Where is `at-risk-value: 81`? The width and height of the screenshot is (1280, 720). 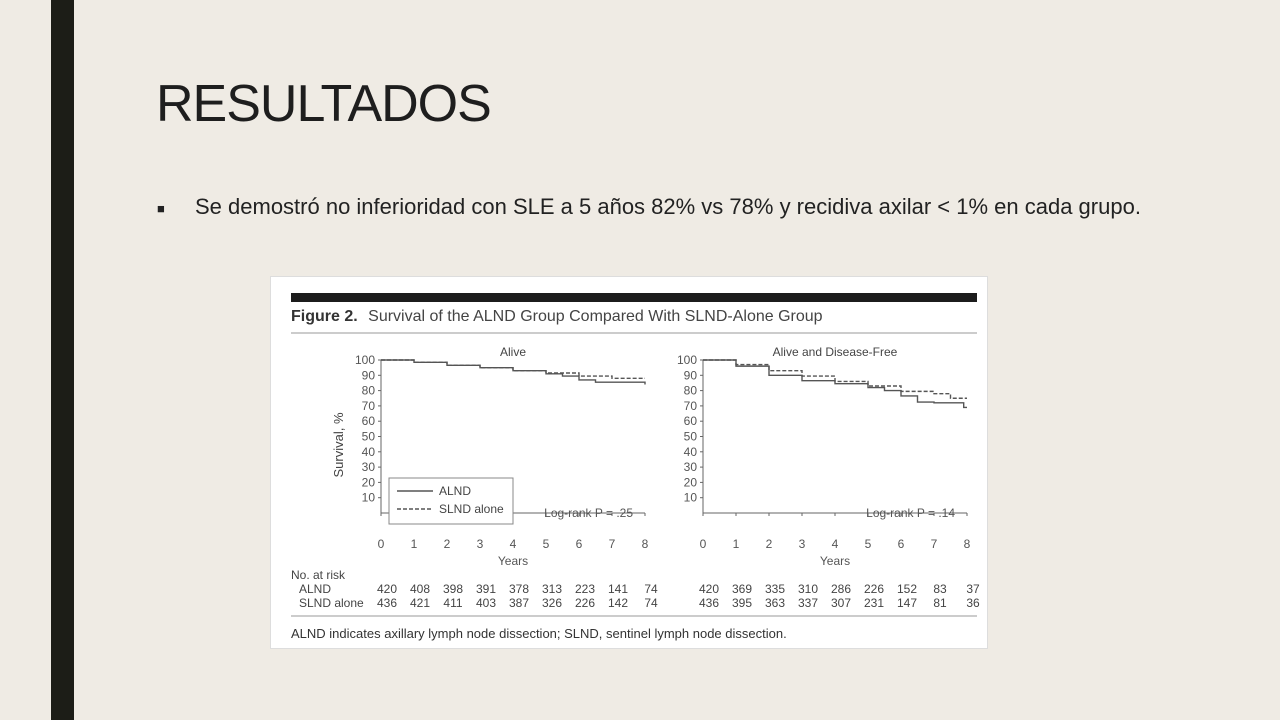
at-risk-value: 81 is located at coordinates (940, 603).